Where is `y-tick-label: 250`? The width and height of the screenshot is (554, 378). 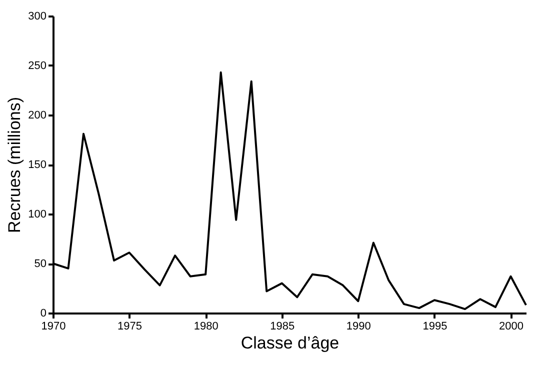 y-tick-label: 250 is located at coordinates (37, 66).